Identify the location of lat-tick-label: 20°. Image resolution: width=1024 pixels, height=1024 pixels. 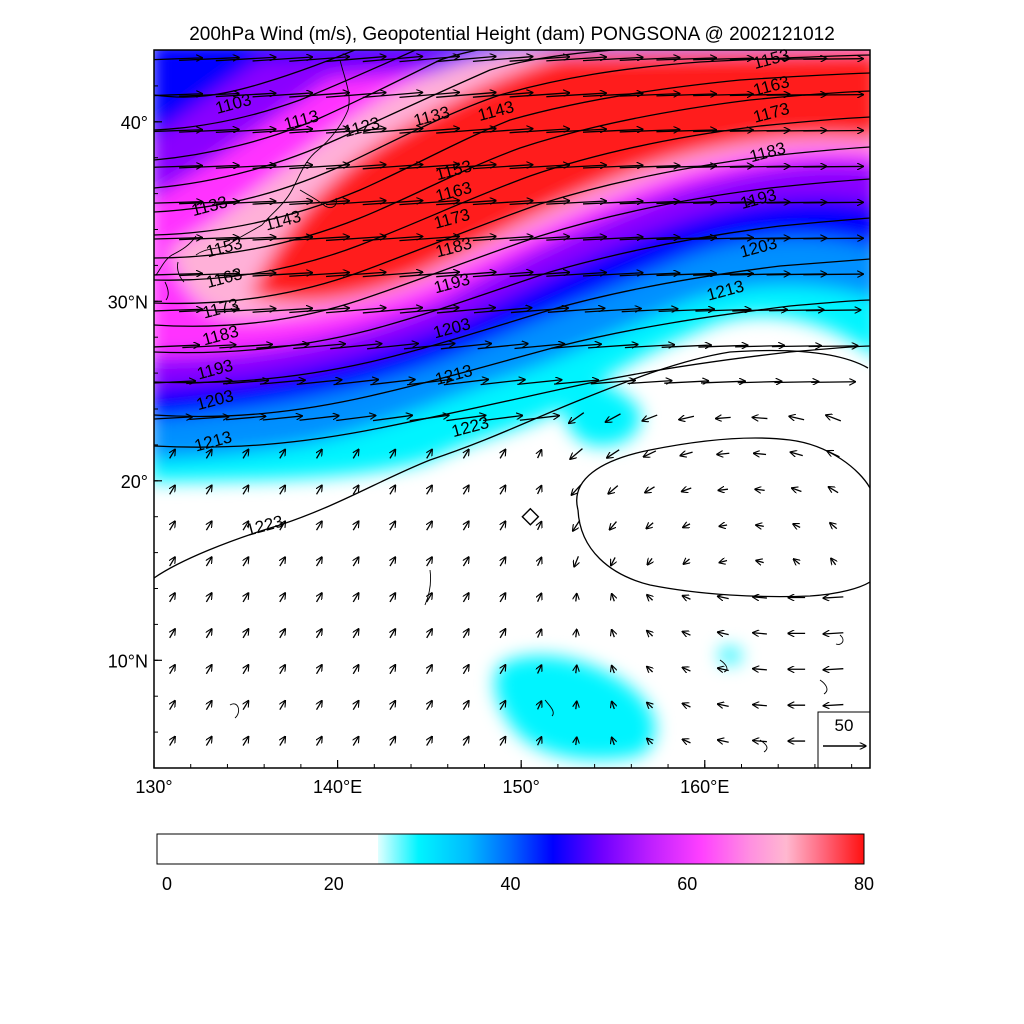
(134, 482).